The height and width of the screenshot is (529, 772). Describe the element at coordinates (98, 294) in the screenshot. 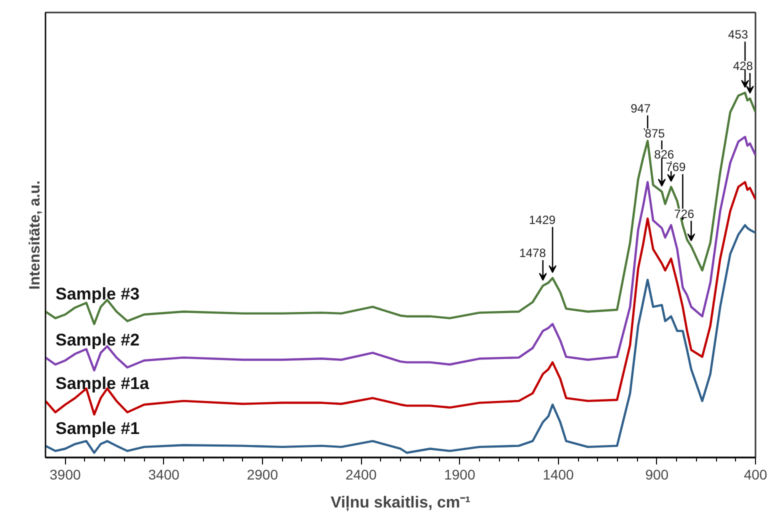

I see `series-label: Sample #3` at that location.